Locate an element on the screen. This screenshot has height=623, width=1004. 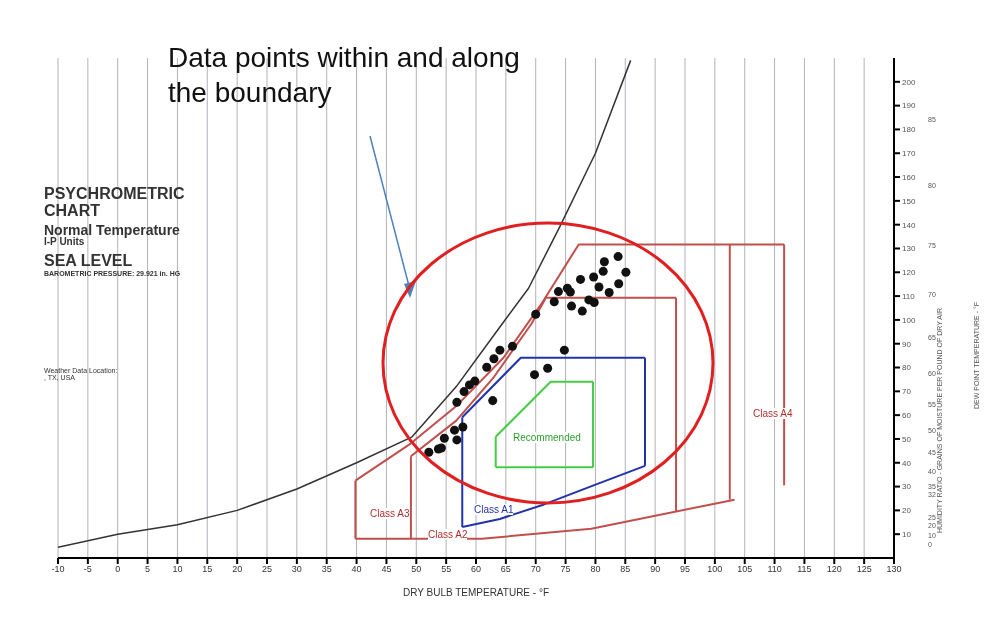
x-tick-label: 60 is located at coordinates (476, 569).